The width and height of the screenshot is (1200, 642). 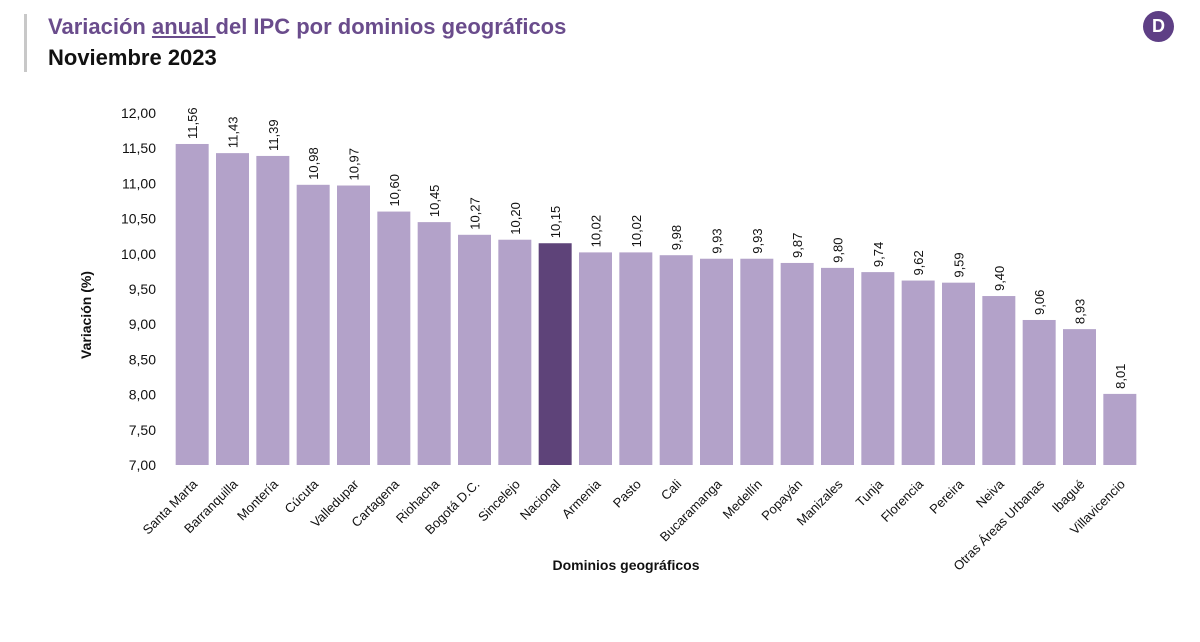 I want to click on bar-value-label: 8,93, so click(x=1080, y=311).